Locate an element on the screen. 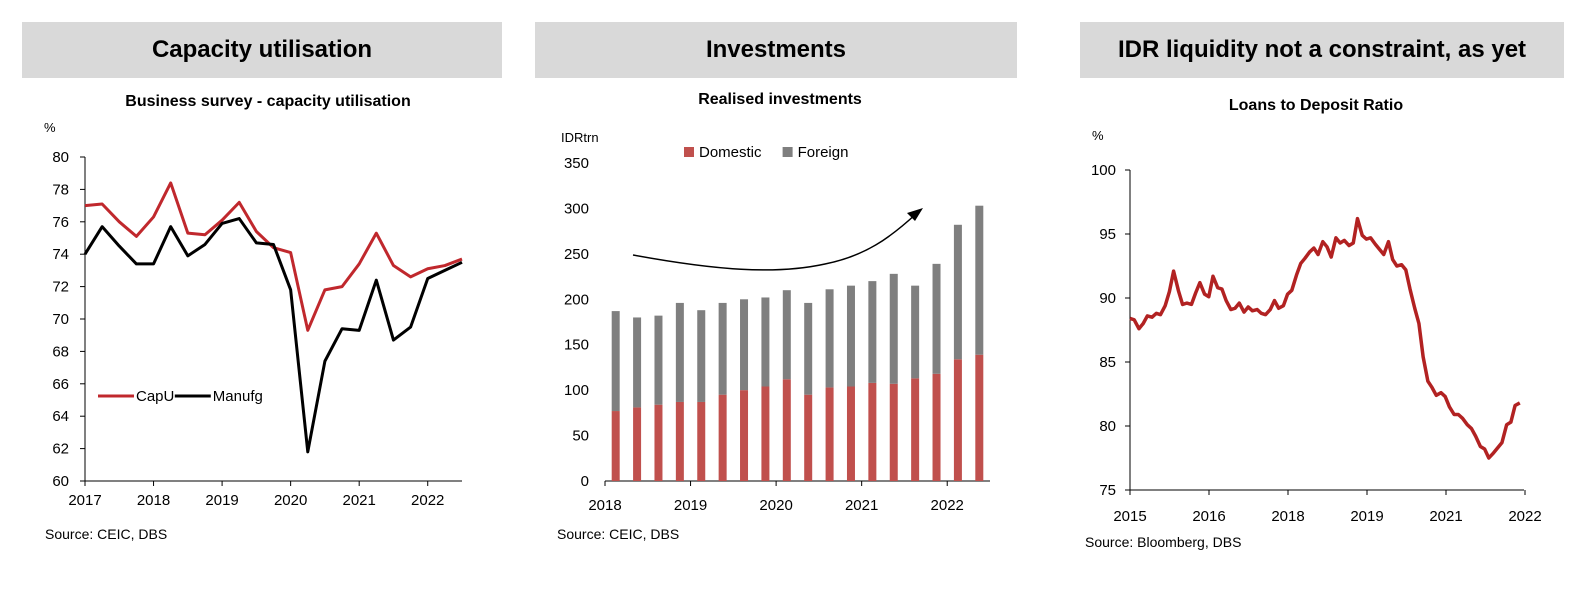 This screenshot has height=598, width=1574. y-tick-label: 200 is located at coordinates (576, 299).